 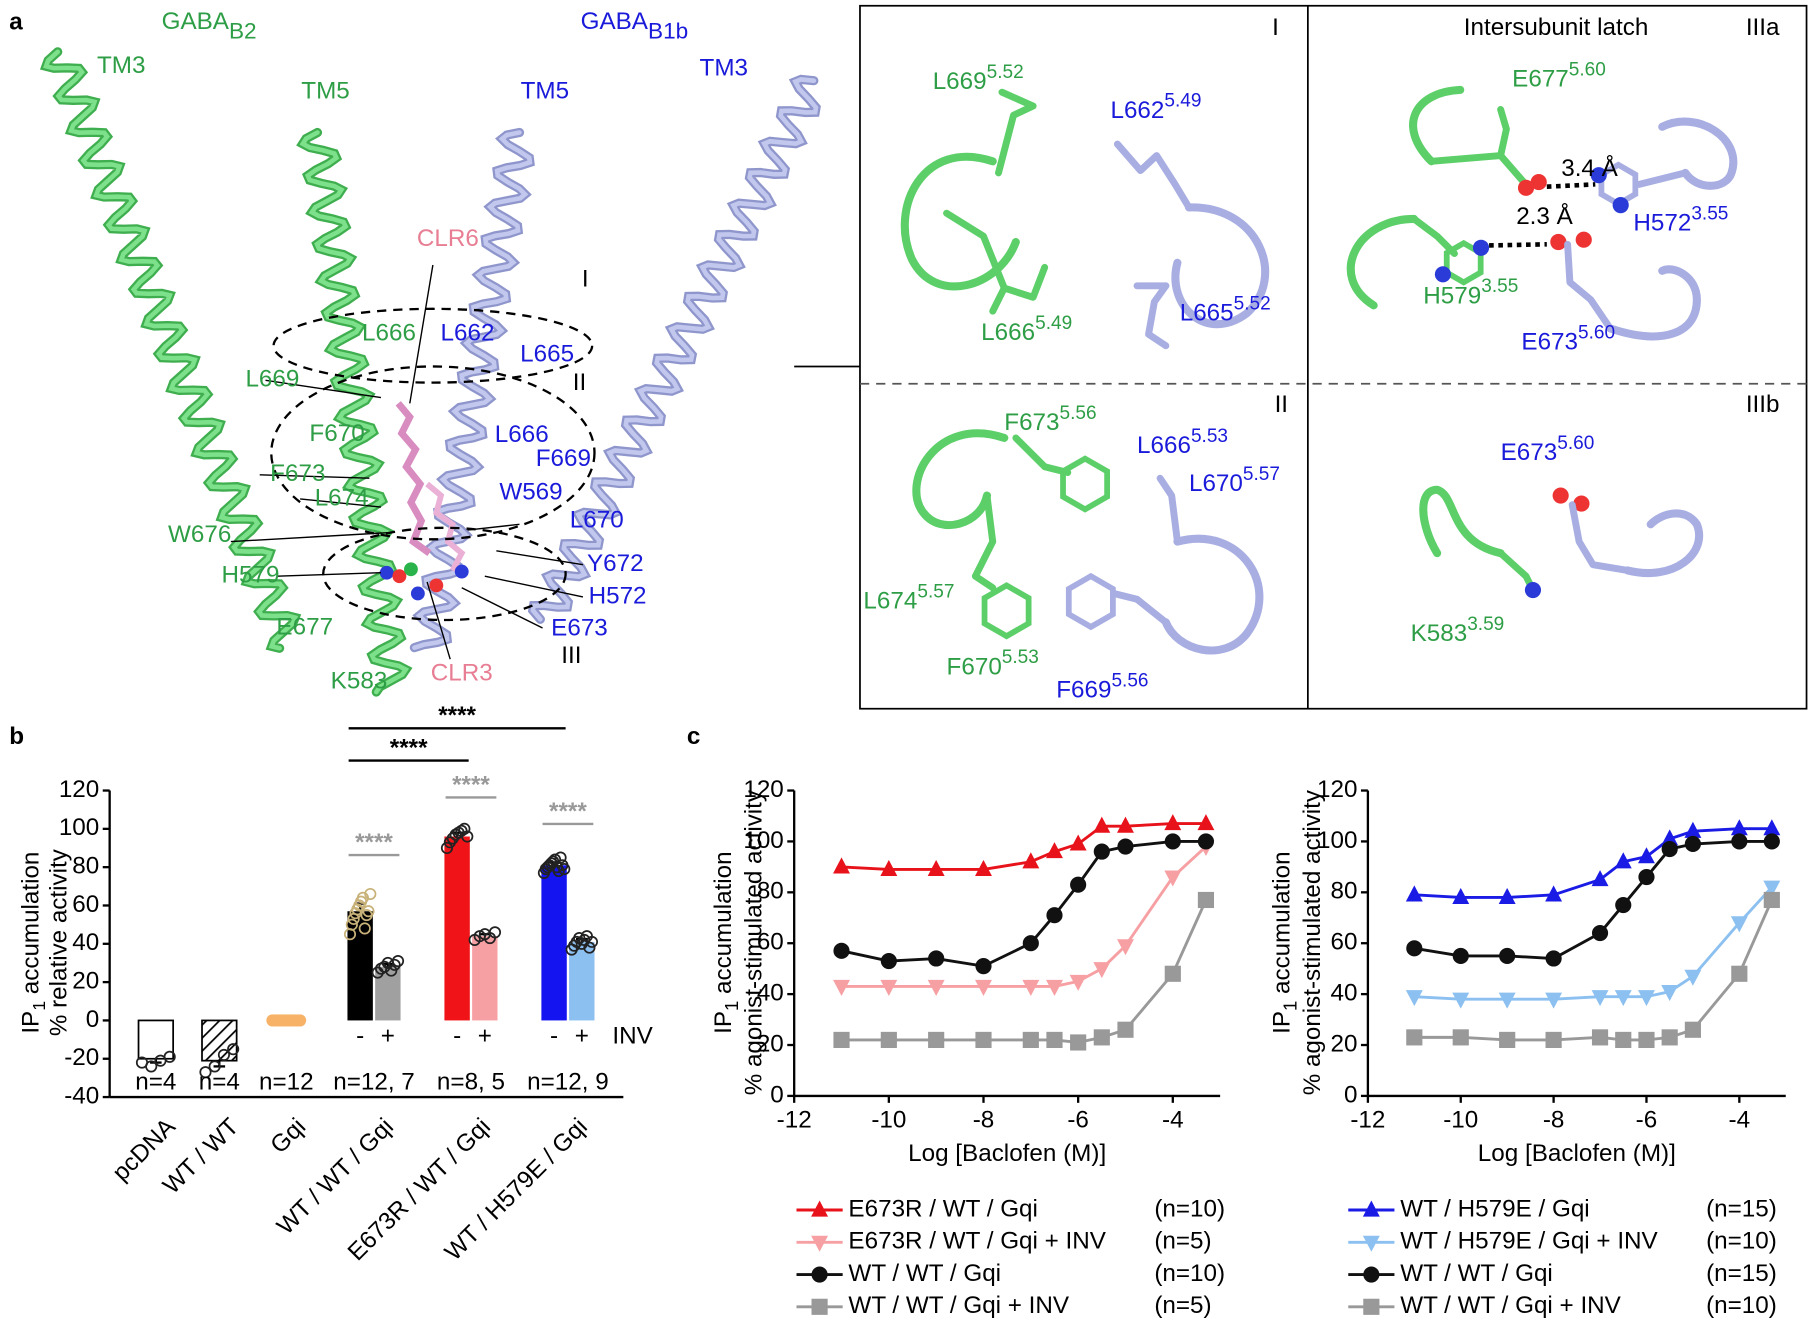 I want to click on label: +, so click(x=485, y=1036).